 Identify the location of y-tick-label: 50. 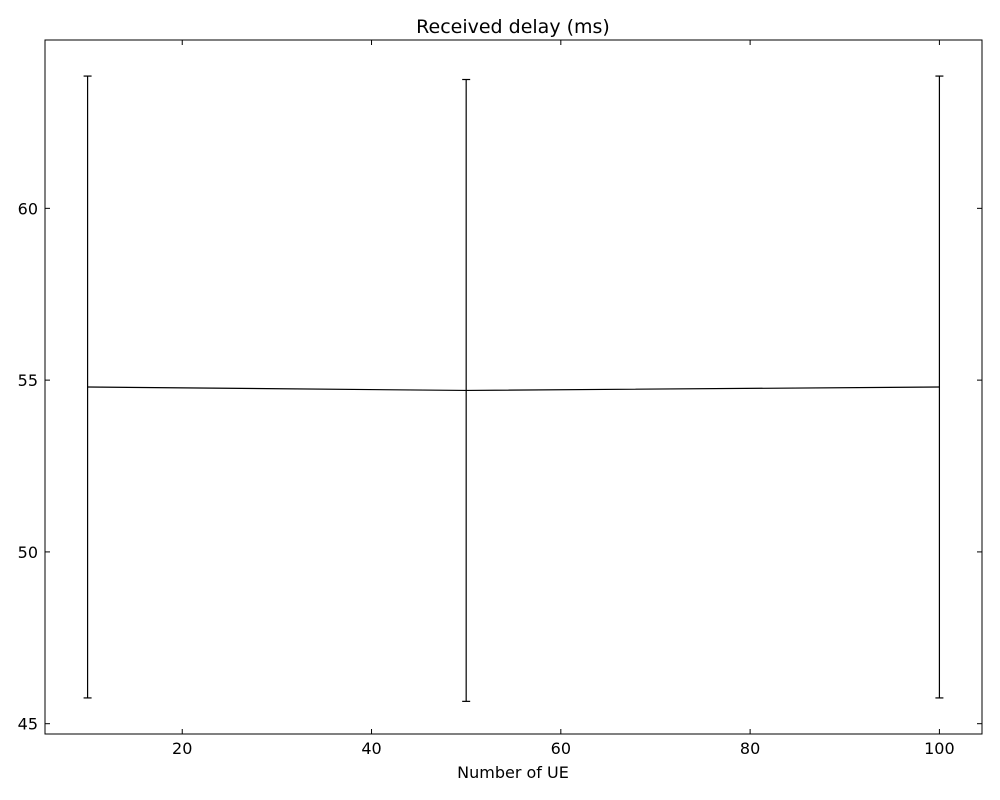
(28, 552).